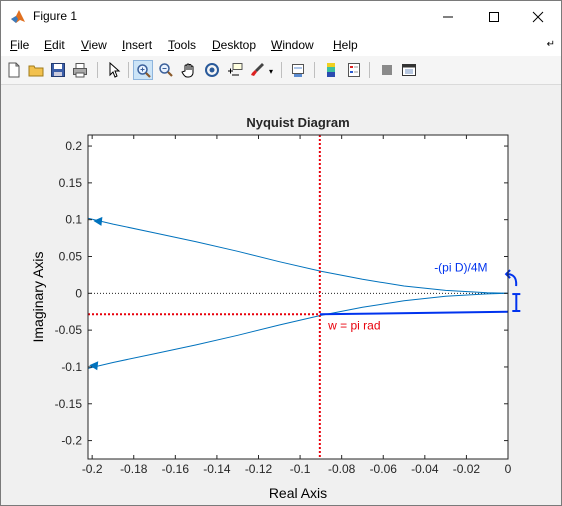  I want to click on x-tick-label: -0.06, so click(384, 469).